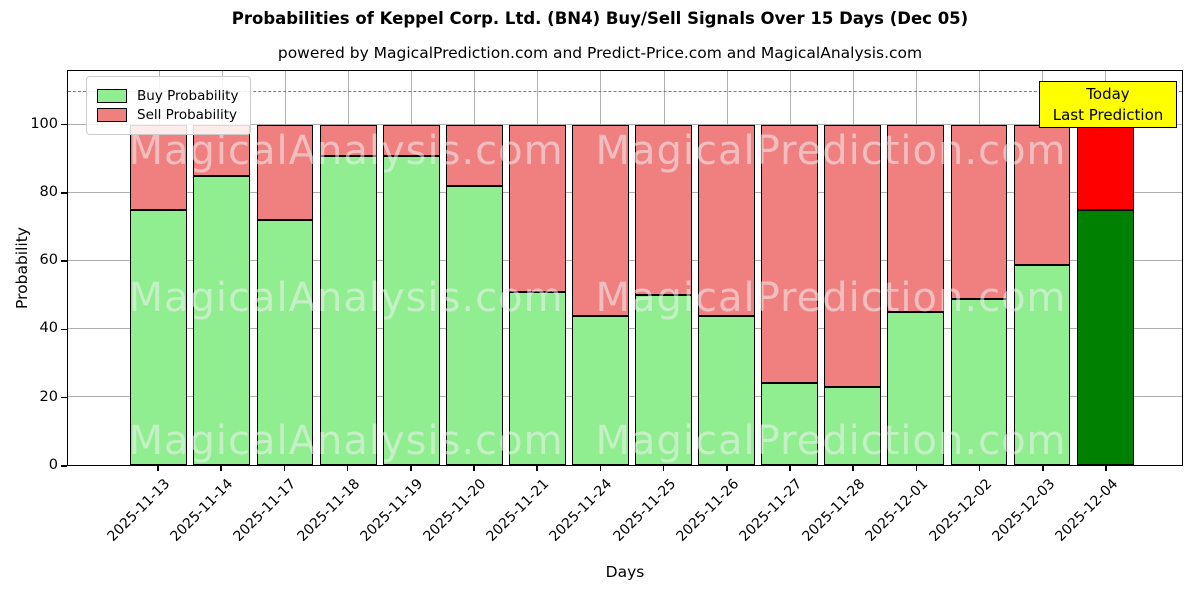 This screenshot has width=1200, height=600. Describe the element at coordinates (518, 510) in the screenshot. I see `x-tick-label: 2025-11-21` at that location.